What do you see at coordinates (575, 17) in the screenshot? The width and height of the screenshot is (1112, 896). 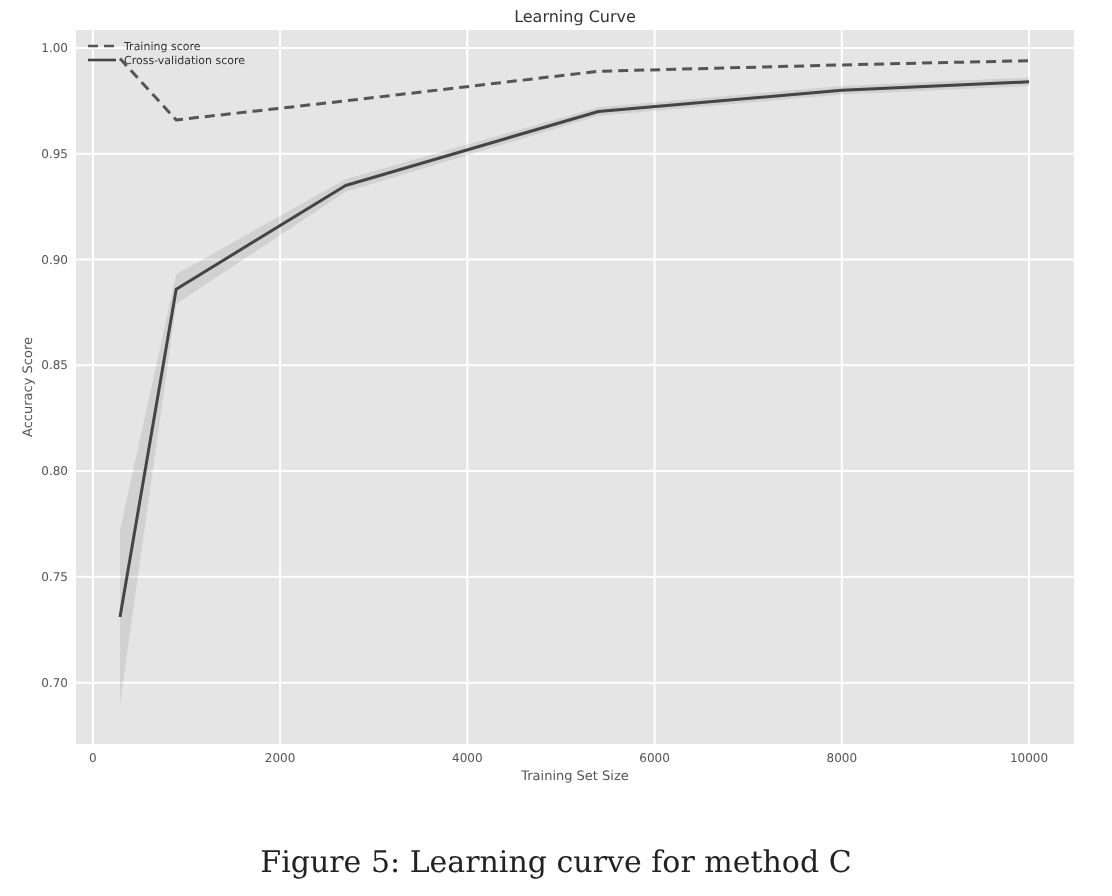 I see `chart-title: Learning Curve` at bounding box center [575, 17].